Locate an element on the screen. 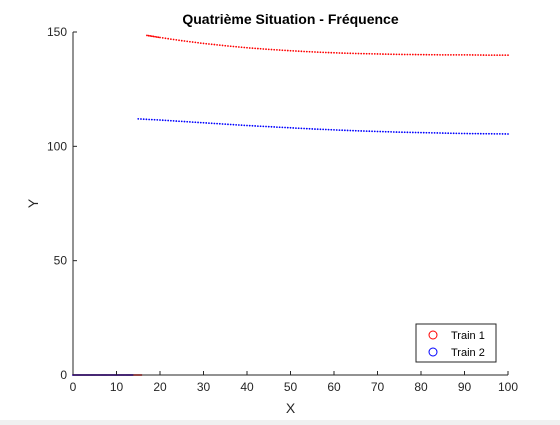 This screenshot has width=560, height=425. x-tick-label: 90 is located at coordinates (465, 387).